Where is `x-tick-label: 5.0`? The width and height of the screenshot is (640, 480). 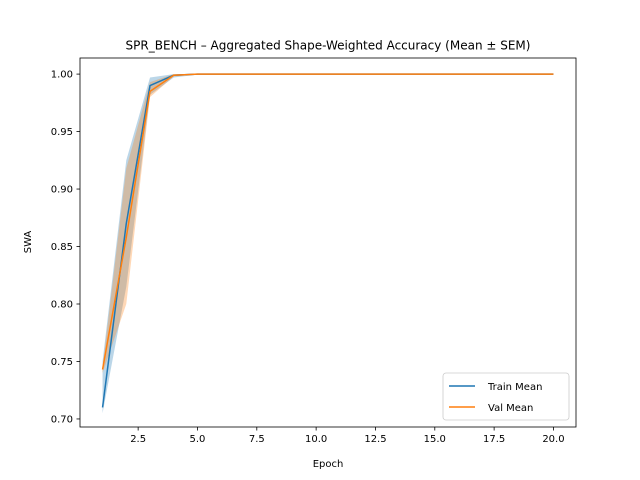
x-tick-label: 5.0 is located at coordinates (198, 439).